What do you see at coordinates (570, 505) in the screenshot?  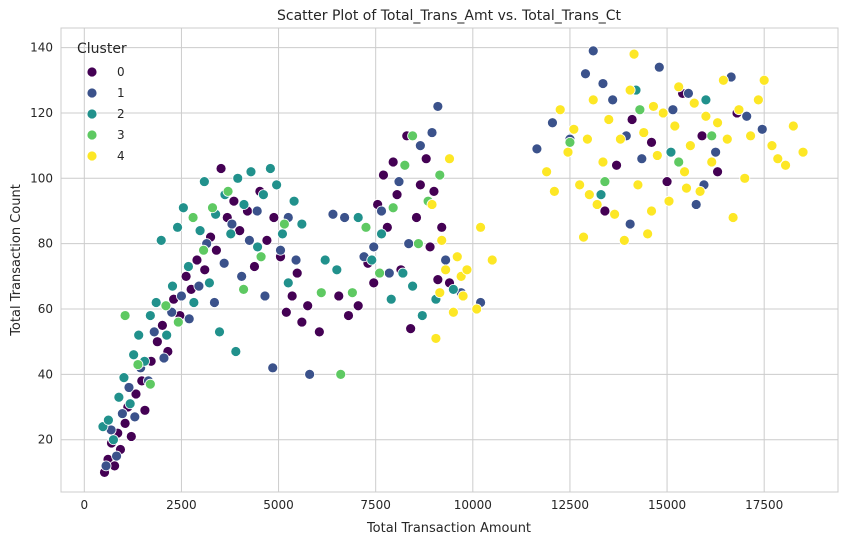 I see `x-tick-label: 12500` at bounding box center [570, 505].